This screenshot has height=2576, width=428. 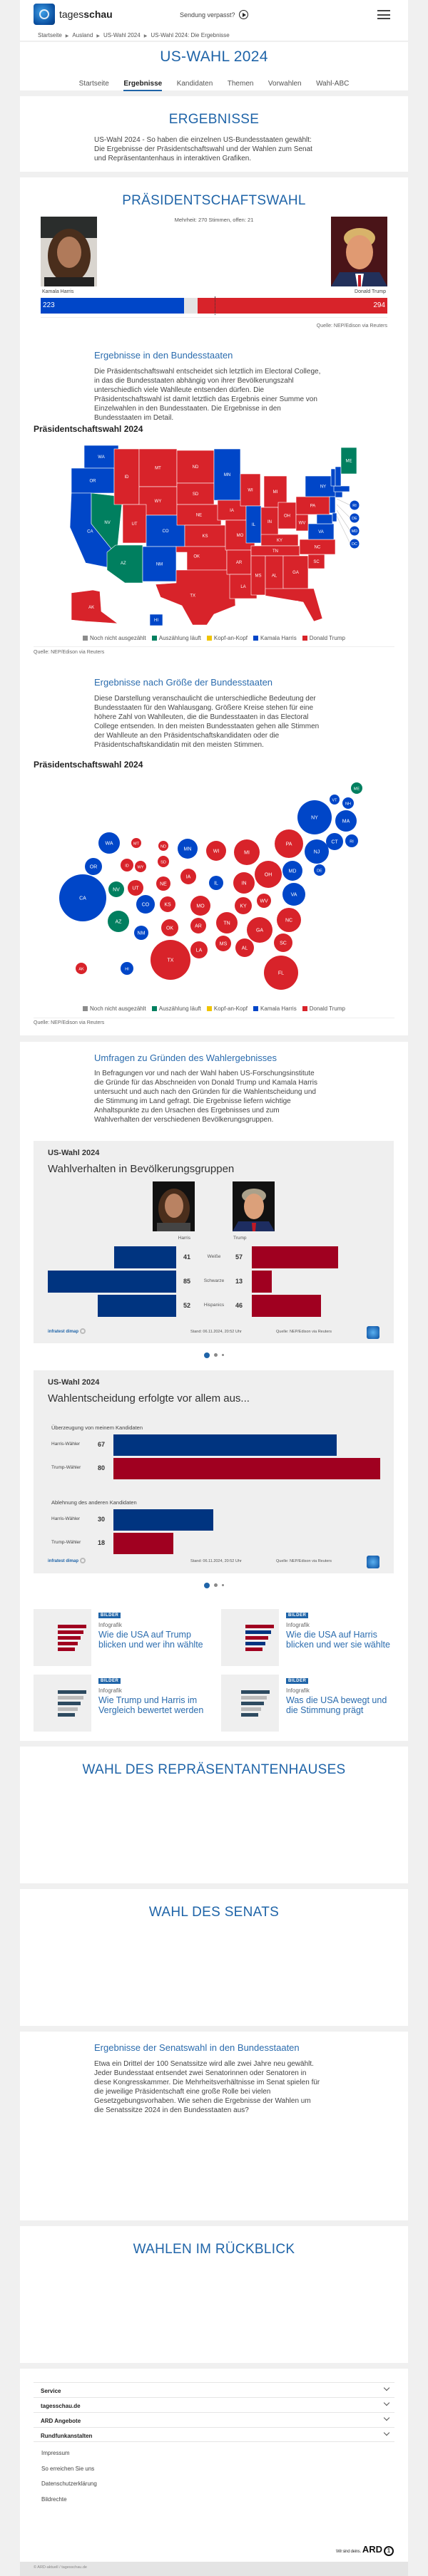 I want to click on state-ks, so click(x=205, y=536).